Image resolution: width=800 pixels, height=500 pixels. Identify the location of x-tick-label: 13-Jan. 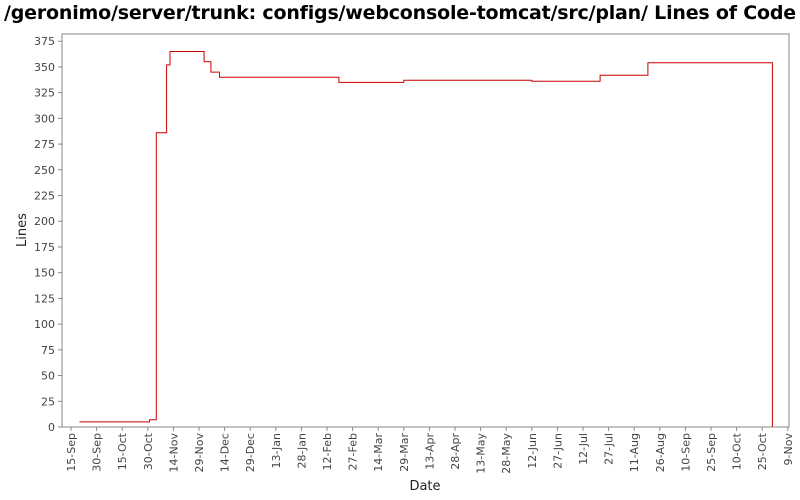
(276, 451).